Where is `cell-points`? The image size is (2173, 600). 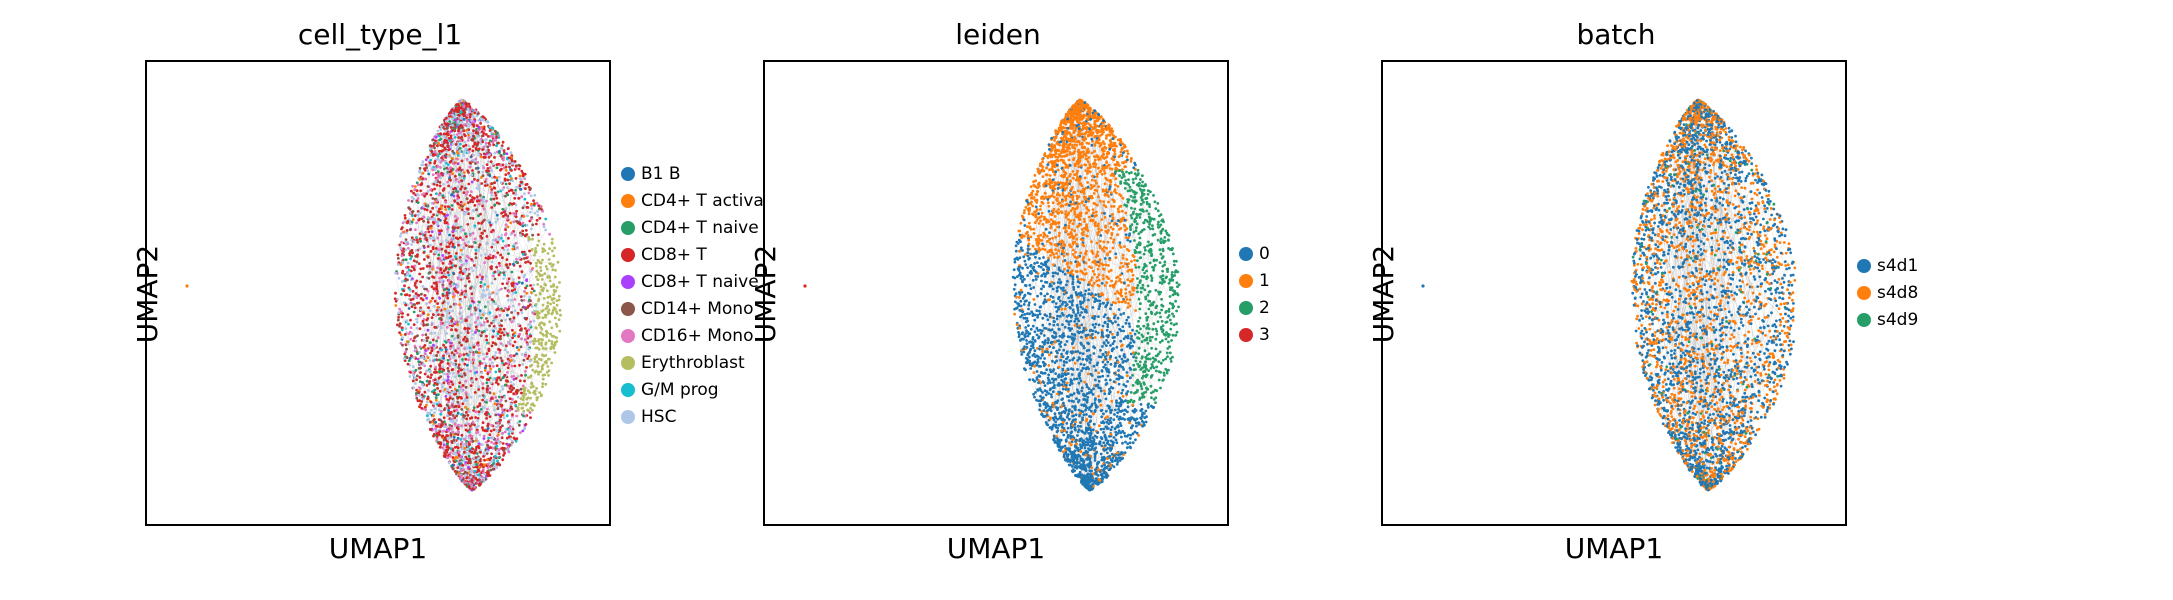
cell-points is located at coordinates (477, 295).